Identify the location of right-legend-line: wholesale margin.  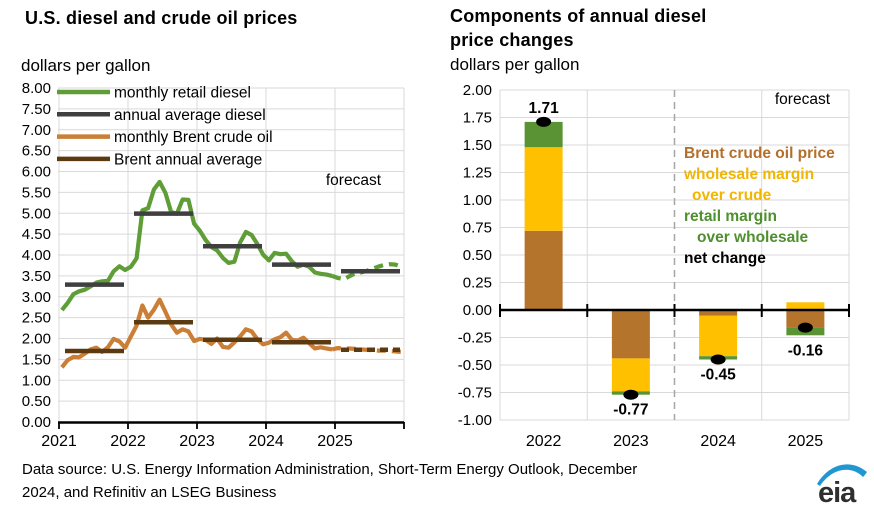
(748, 174).